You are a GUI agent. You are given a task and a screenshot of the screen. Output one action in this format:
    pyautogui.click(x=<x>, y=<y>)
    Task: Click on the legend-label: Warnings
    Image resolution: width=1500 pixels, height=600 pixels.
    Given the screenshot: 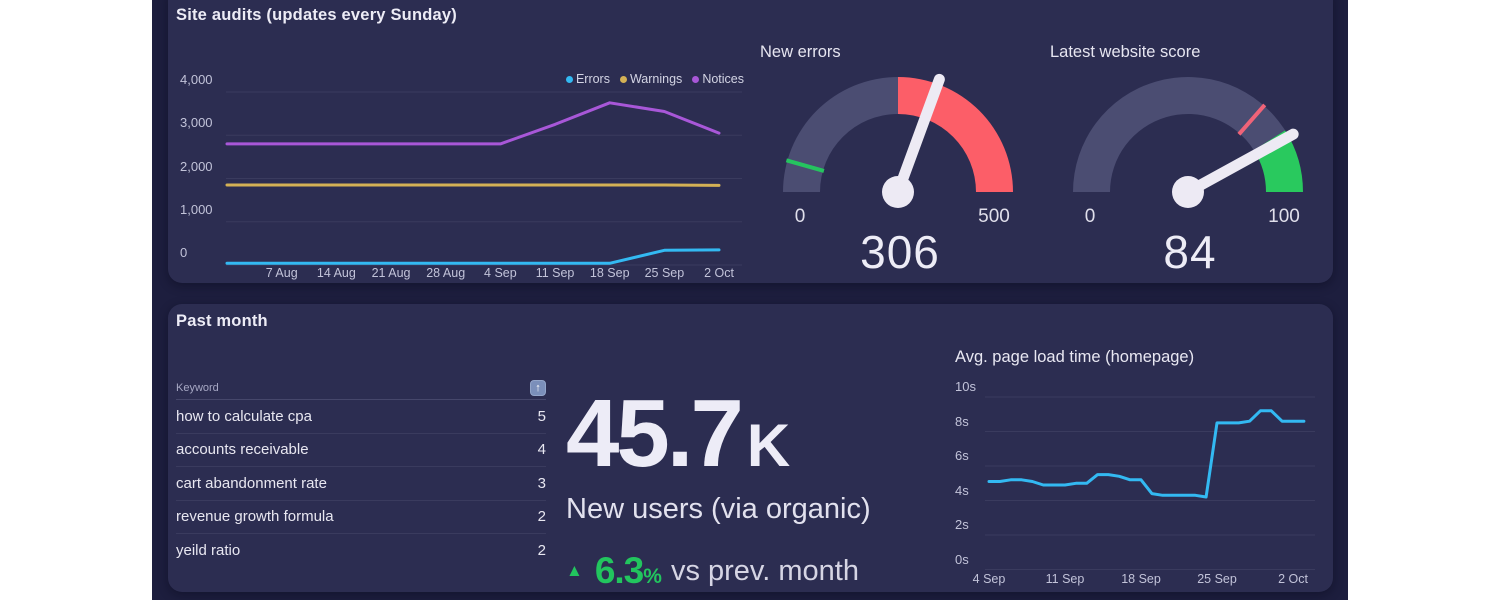 What is the action you would take?
    pyautogui.click(x=656, y=79)
    